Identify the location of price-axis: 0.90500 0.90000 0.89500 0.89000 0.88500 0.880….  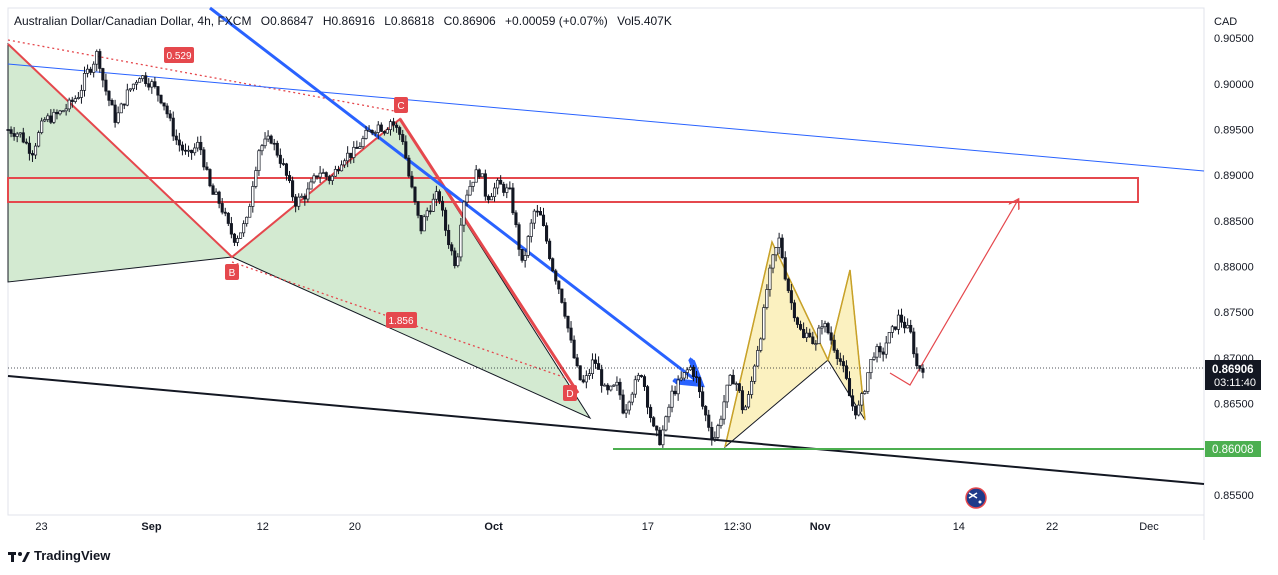
(1234, 267).